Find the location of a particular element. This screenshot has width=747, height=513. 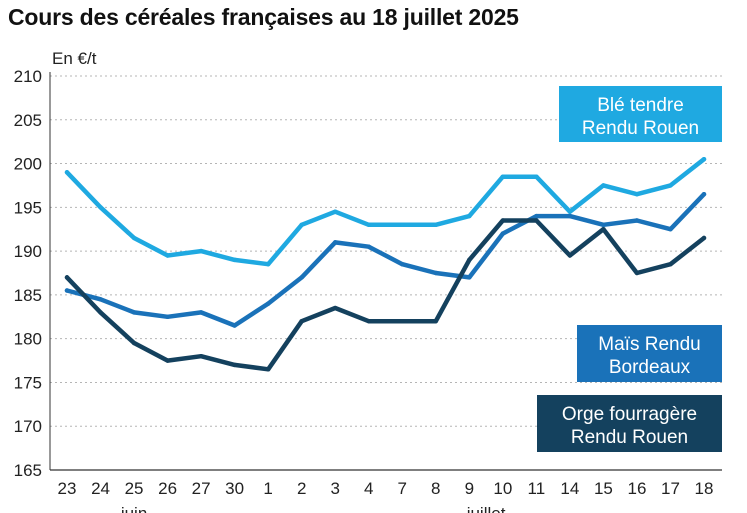

x-tick-label: 24 is located at coordinates (100, 488).